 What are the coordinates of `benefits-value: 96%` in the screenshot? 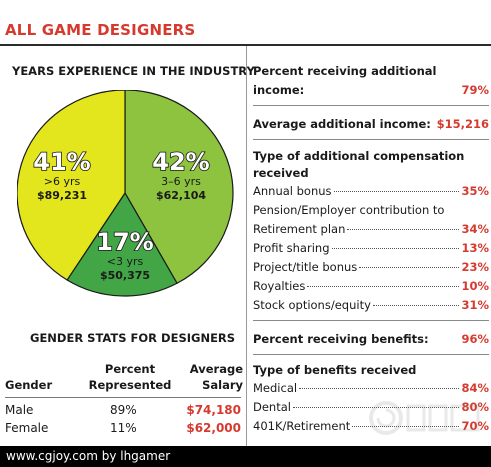 It's located at (475, 339).